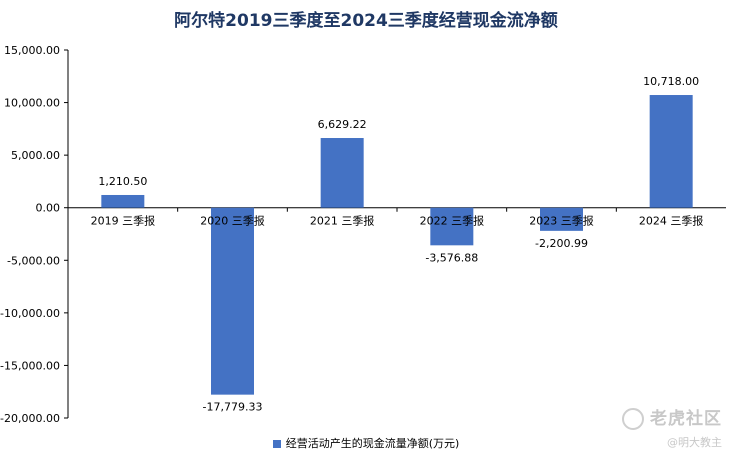 This screenshot has width=732, height=458. Describe the element at coordinates (33, 260) in the screenshot. I see `y-tick-label: -5,000.00` at that location.